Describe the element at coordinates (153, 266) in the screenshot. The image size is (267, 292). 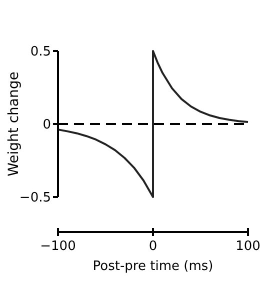
I see `x-axis-title: Post-pre time (ms)` at that location.